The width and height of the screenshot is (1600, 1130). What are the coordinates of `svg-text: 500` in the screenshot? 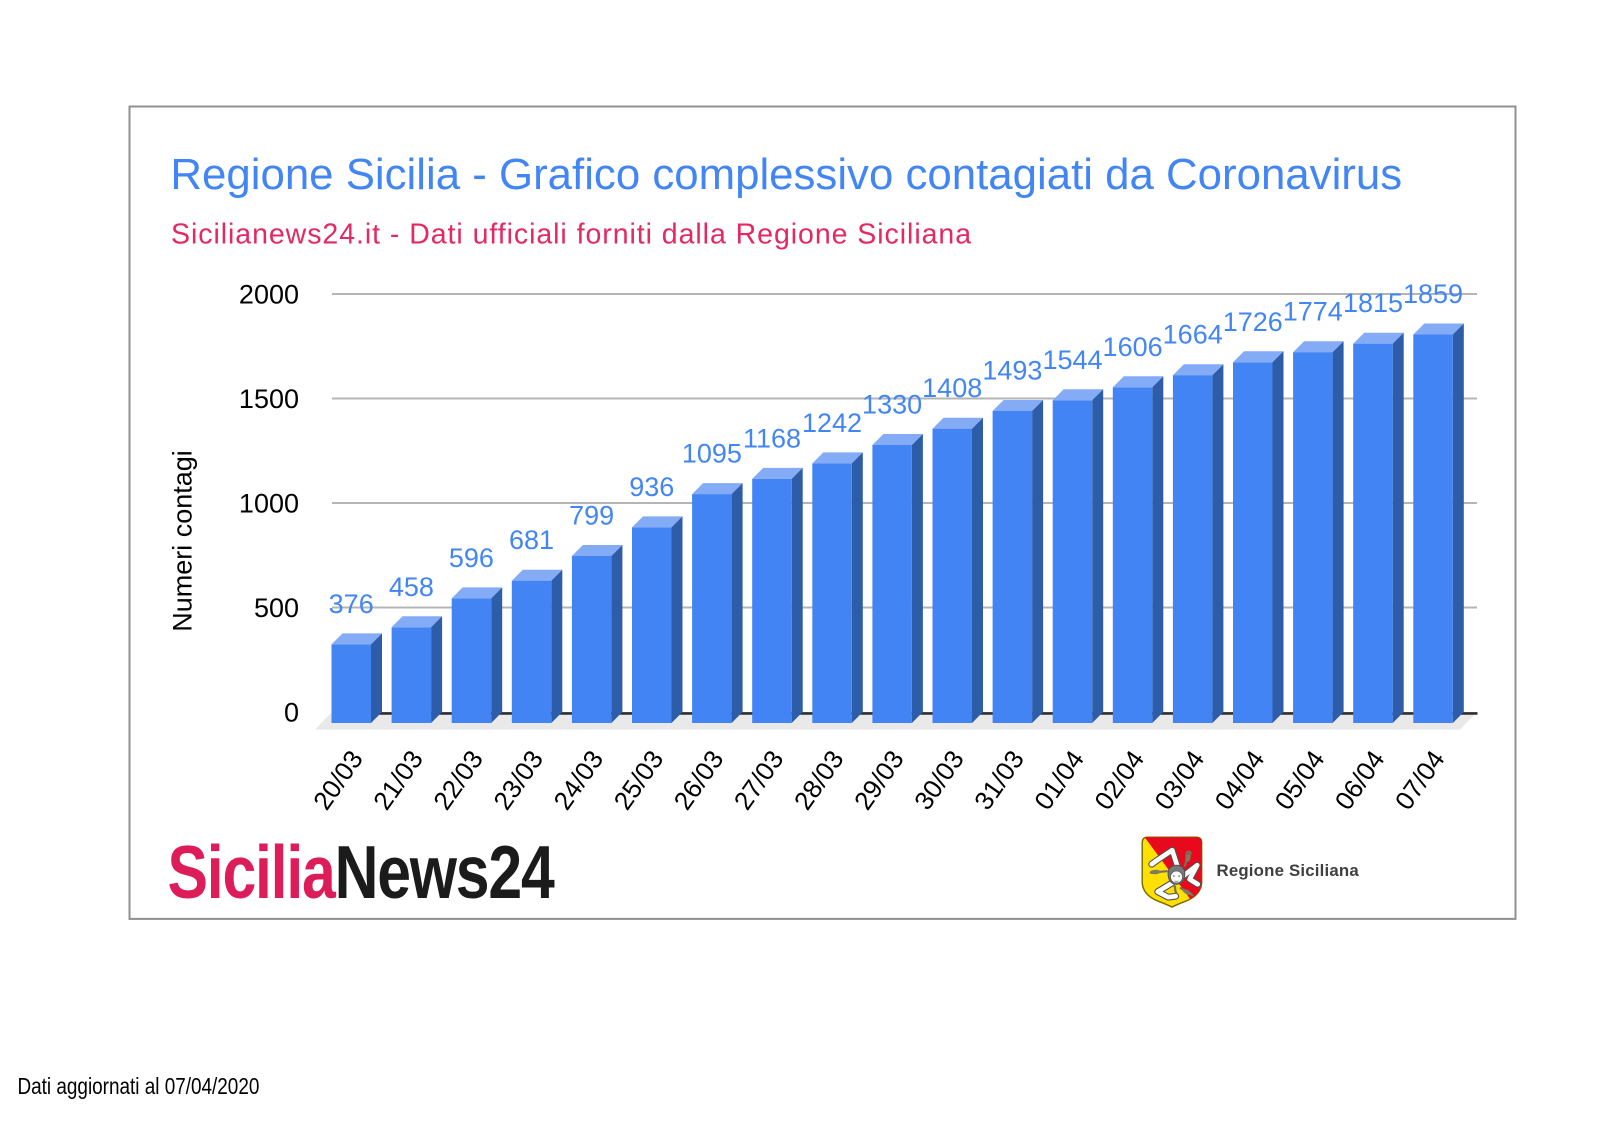 It's located at (276, 608).